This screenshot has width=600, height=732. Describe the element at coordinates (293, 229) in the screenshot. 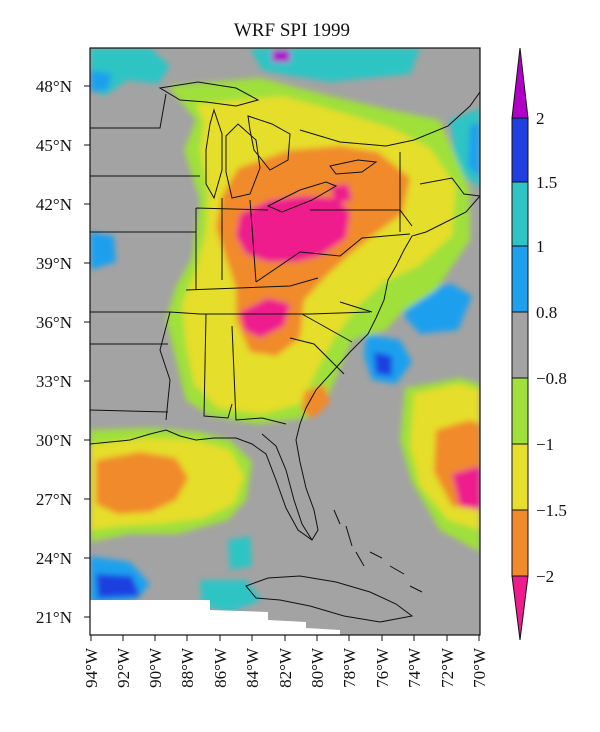

I see `dry-area-magenta` at that location.